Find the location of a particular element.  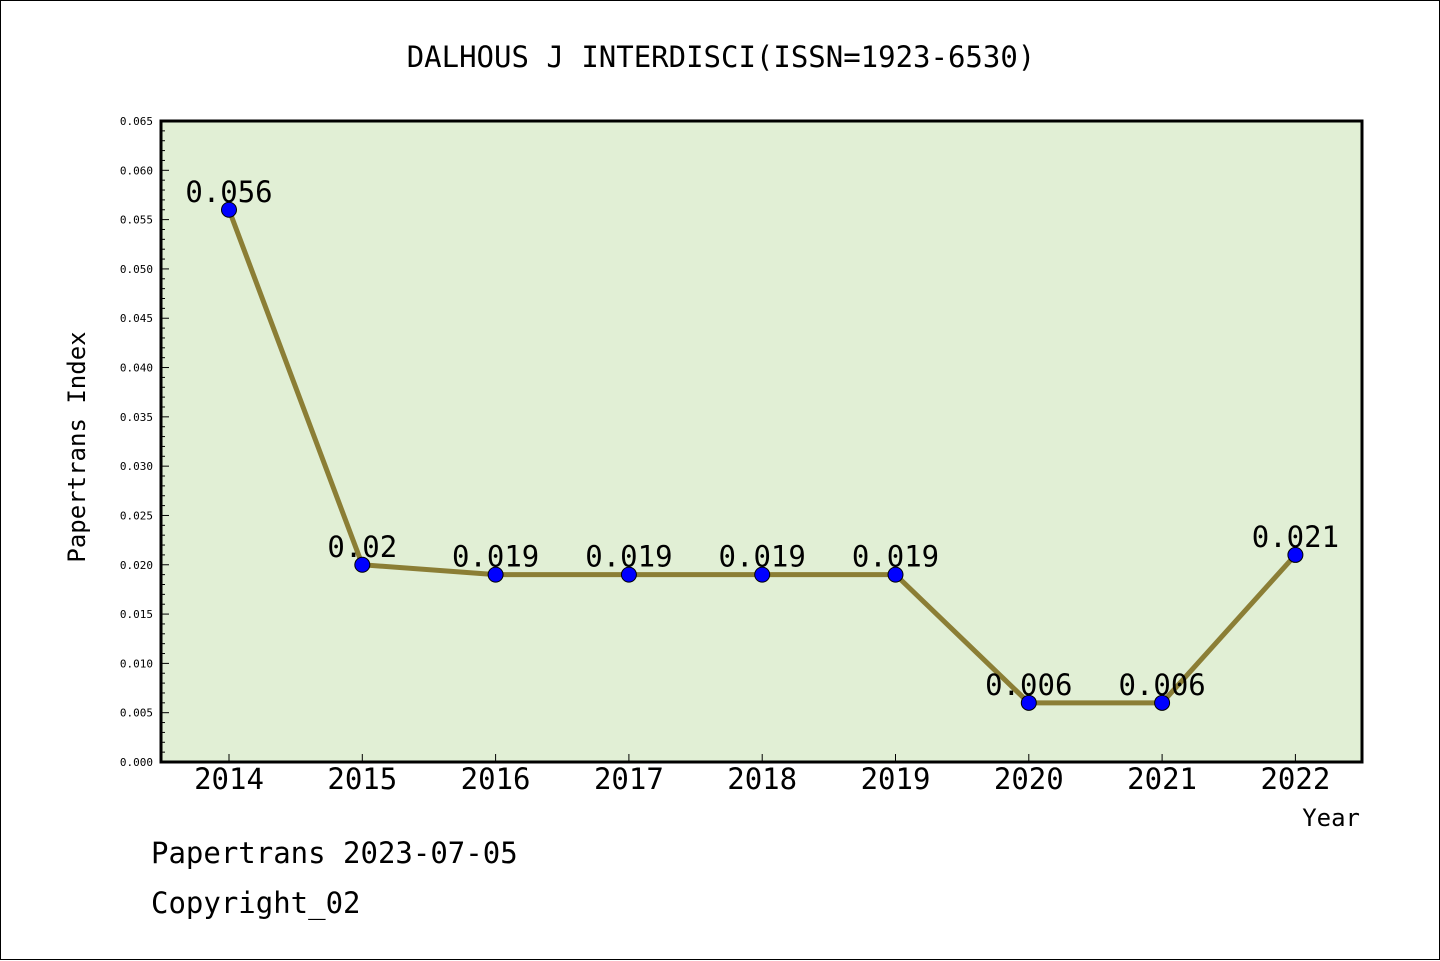

y-tick-label: 0.020 is located at coordinates (136, 565).